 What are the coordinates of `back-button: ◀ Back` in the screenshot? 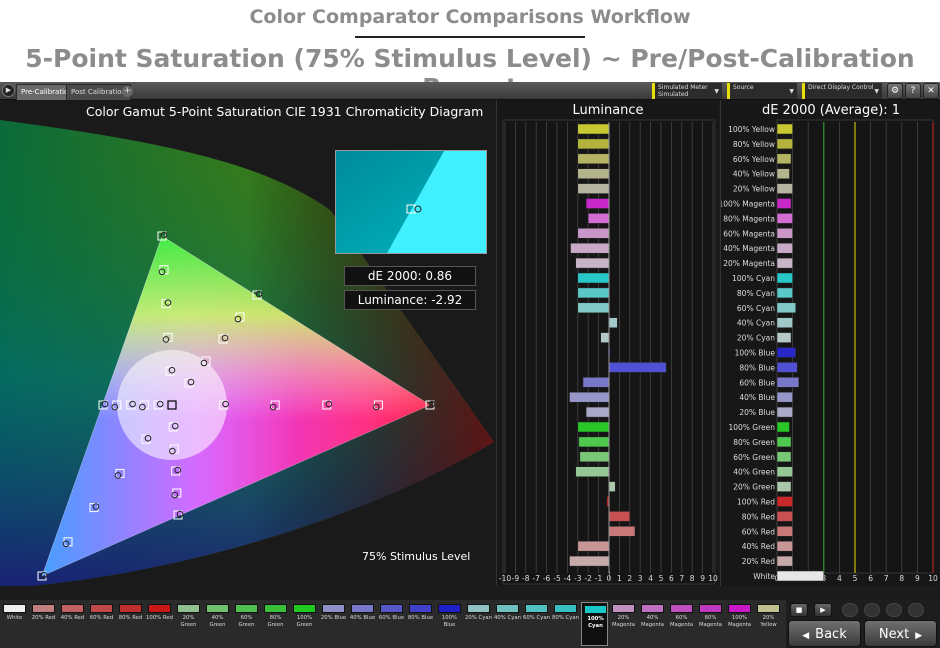 It's located at (824, 633).